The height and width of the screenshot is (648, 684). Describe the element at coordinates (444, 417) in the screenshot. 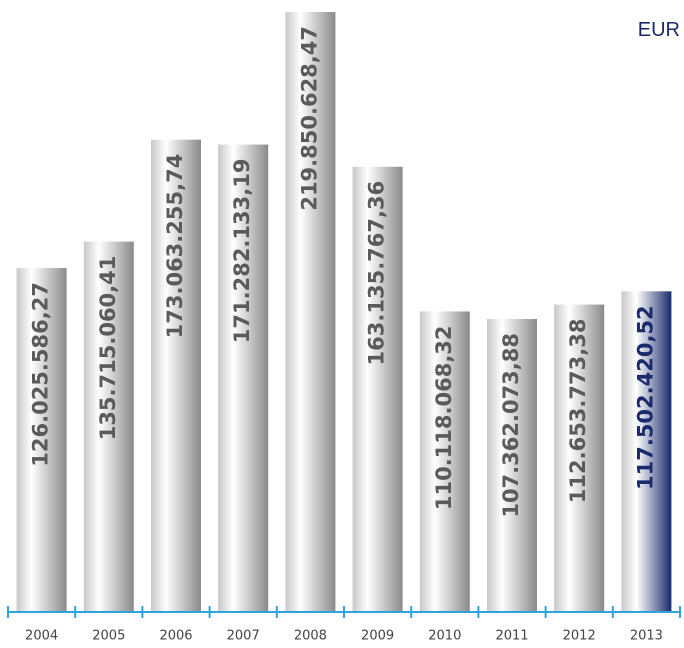

I see `value-label: 110.118.068,32` at that location.